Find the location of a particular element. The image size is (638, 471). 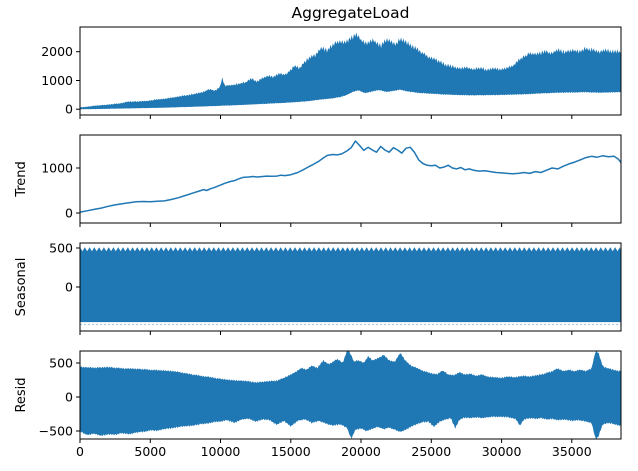

x-tick-label: 10000 is located at coordinates (221, 451).